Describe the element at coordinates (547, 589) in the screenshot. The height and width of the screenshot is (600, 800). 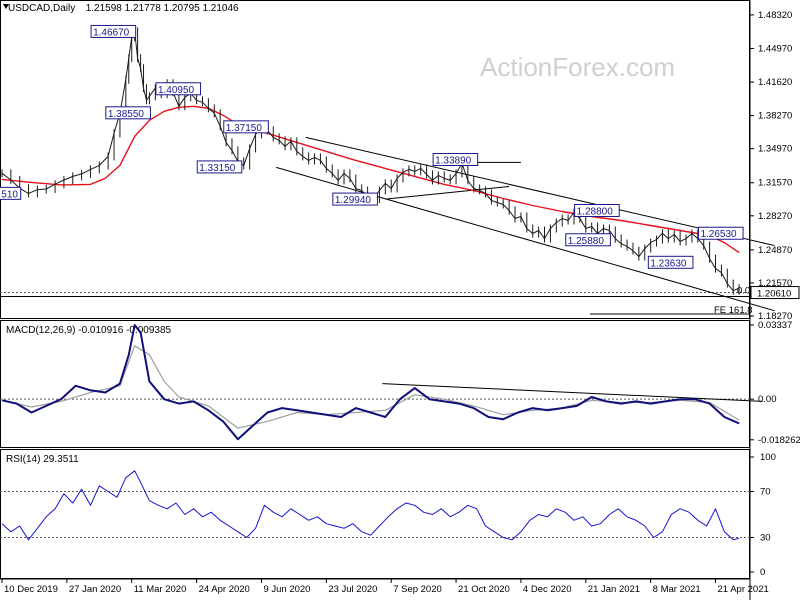
I see `x-tick-label: 4 Dec 2020` at that location.